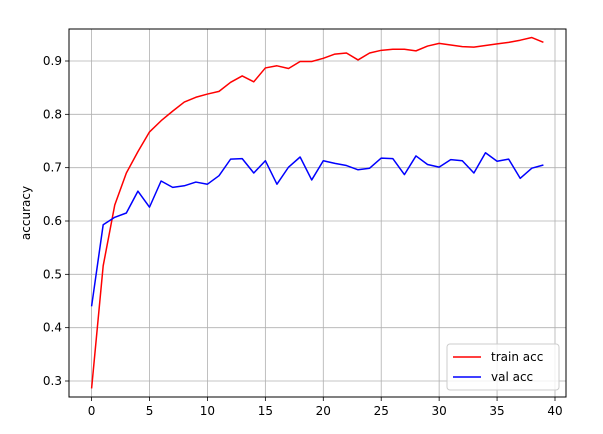 The height and width of the screenshot is (434, 603). I want to click on x-tick-label: 5, so click(150, 411).